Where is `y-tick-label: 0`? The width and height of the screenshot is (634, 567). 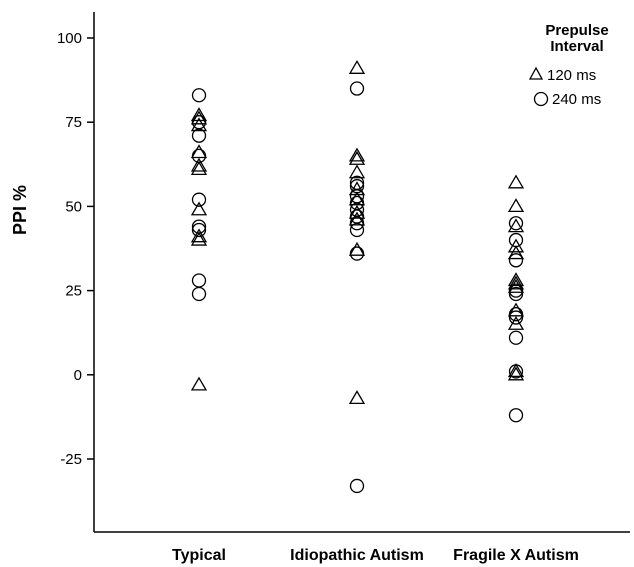 y-tick-label: 0 is located at coordinates (78, 375).